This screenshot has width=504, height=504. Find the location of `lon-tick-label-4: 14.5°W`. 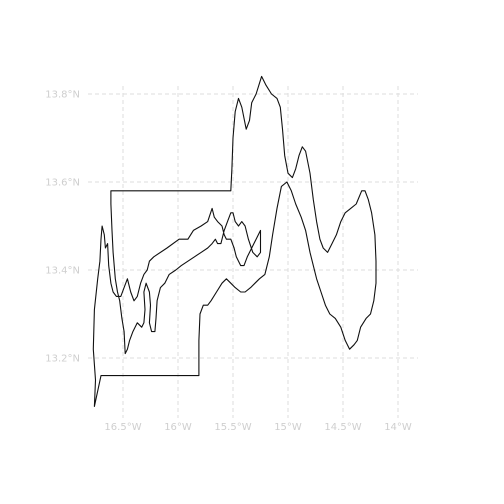

lon-tick-label-4: 14.5°W is located at coordinates (342, 427).